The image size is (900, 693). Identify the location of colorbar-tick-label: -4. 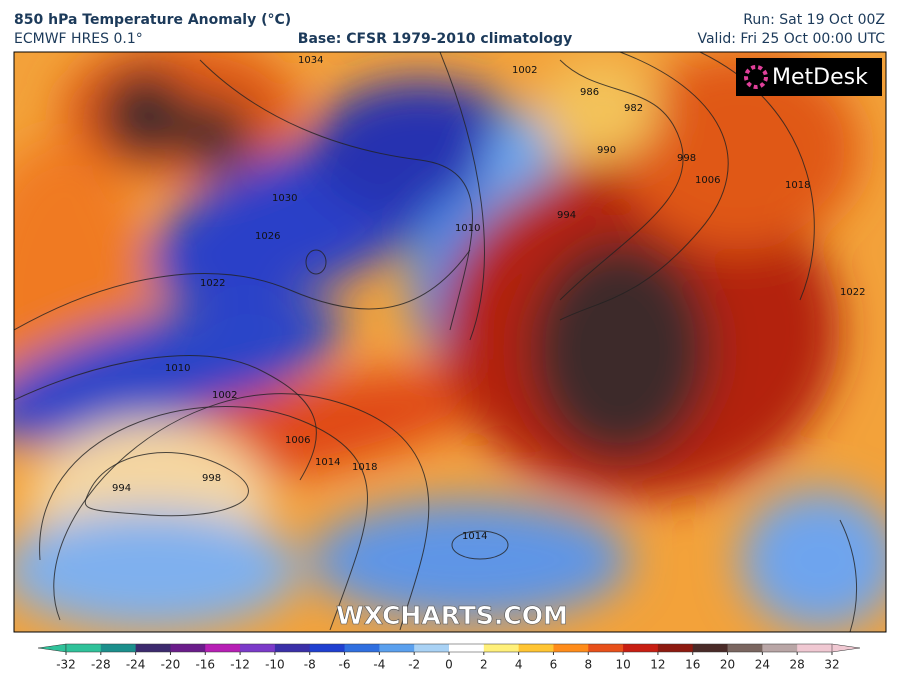
(379, 665).